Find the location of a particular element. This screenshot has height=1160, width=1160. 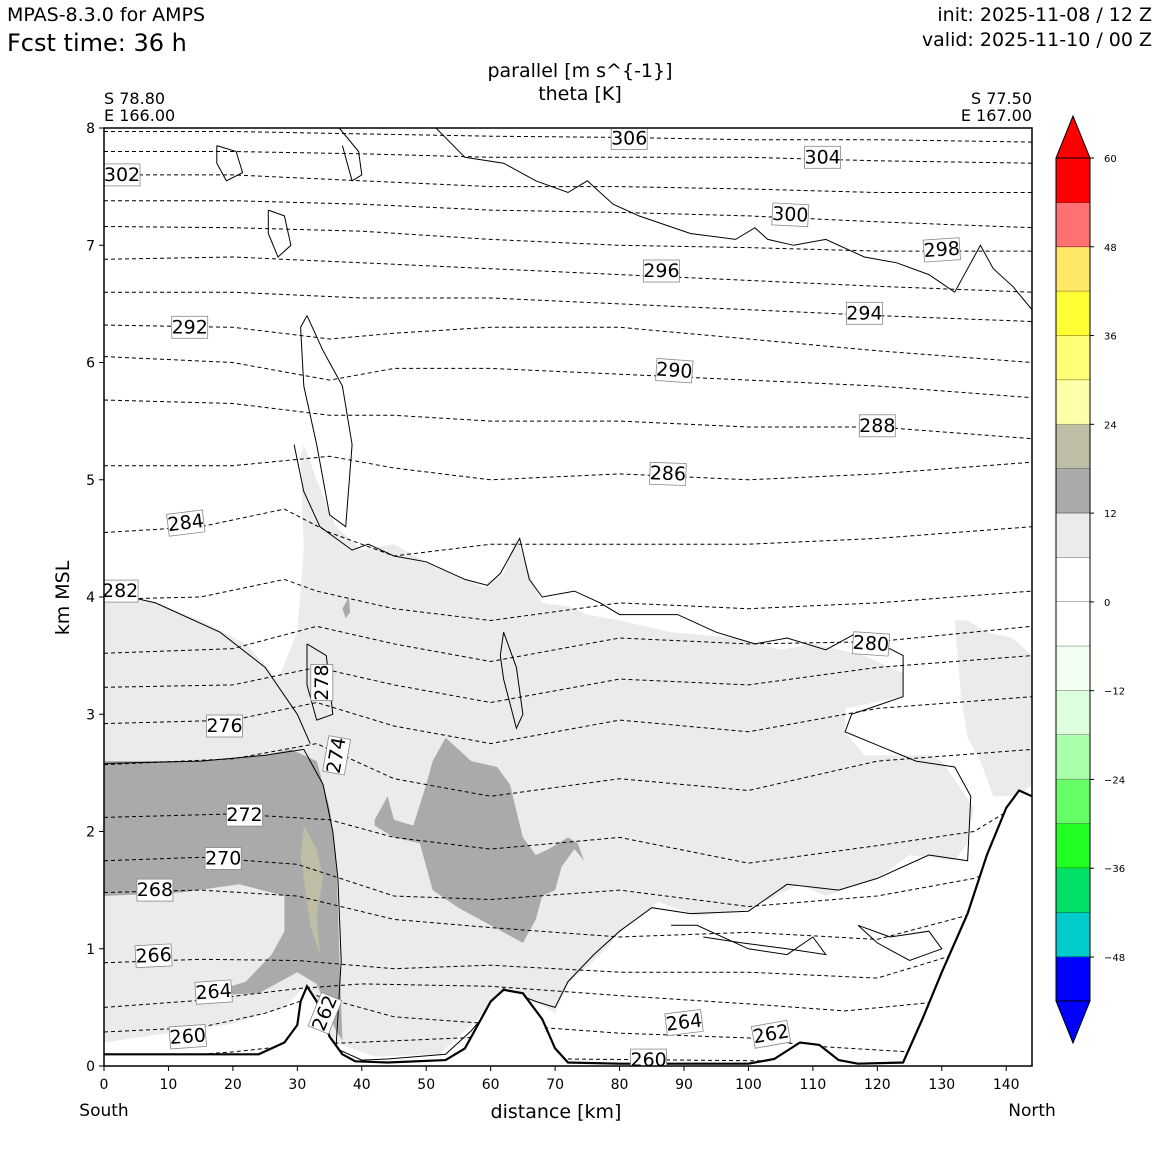

x-tick-label: 70 is located at coordinates (555, 1085).